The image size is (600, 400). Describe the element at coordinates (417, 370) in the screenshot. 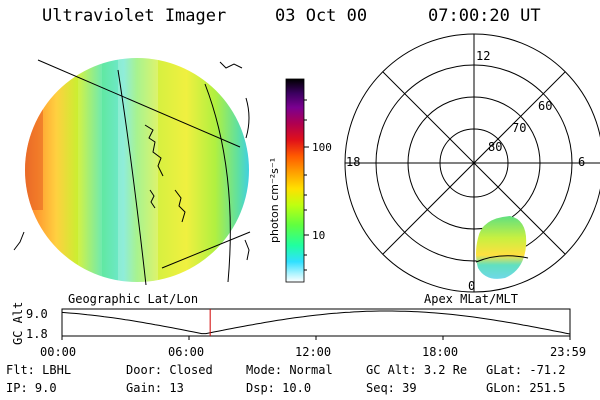

I see `status-gc-alt: GC Alt: 3.2 Re` at that location.